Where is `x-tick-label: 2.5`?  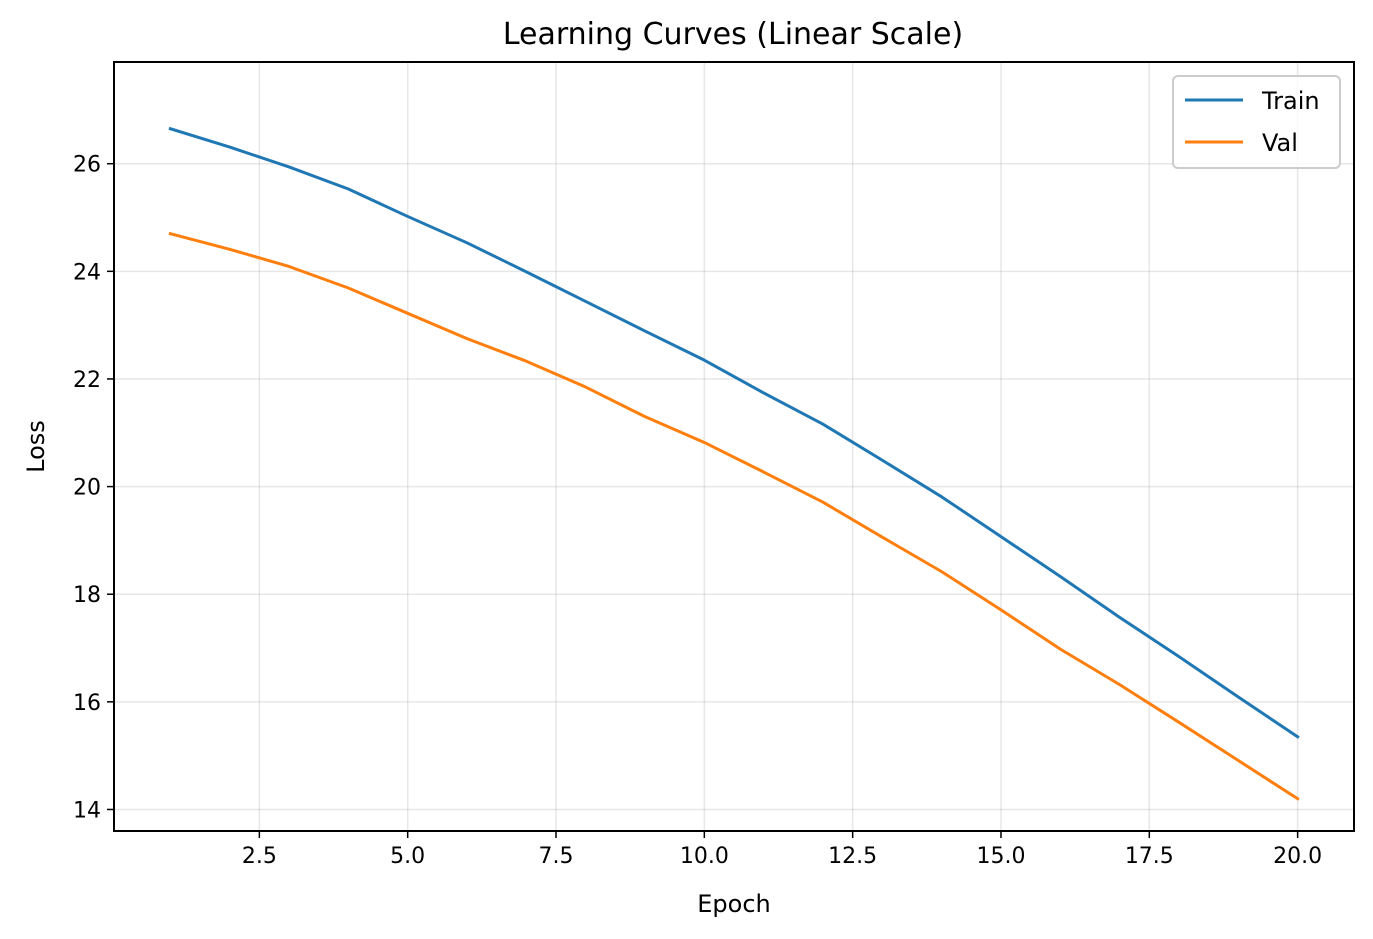 x-tick-label: 2.5 is located at coordinates (259, 856).